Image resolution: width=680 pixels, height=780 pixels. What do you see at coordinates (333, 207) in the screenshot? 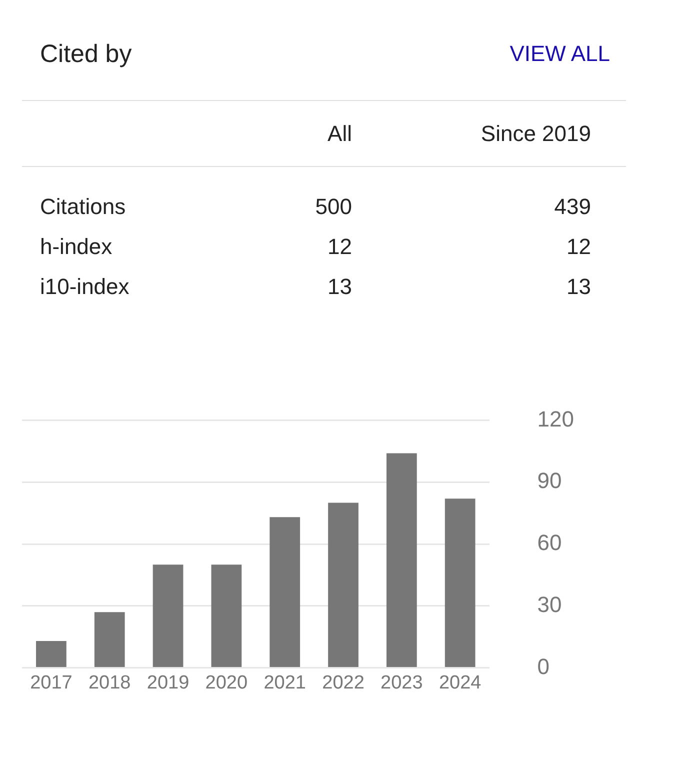
I see `text: 500` at bounding box center [333, 207].